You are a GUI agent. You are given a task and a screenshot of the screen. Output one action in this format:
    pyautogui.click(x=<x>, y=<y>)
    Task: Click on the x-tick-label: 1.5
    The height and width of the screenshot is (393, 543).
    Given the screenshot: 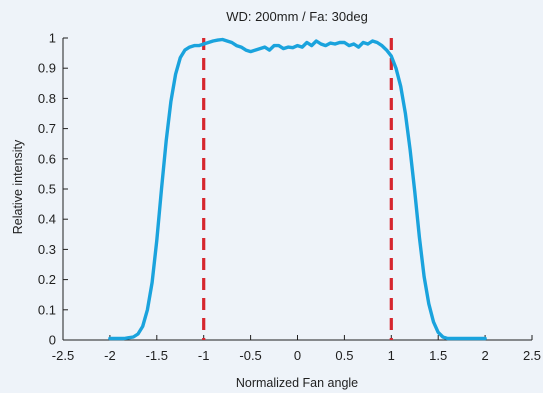 What is the action you would take?
    pyautogui.click(x=438, y=355)
    